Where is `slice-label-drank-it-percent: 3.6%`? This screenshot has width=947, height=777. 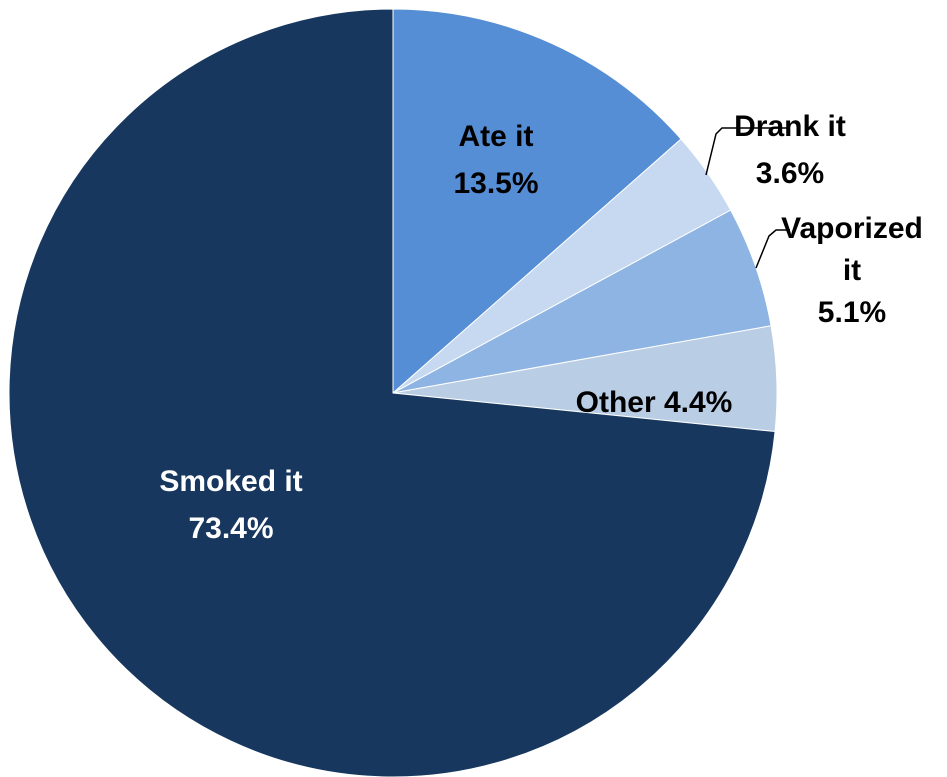 slice-label-drank-it-percent: 3.6% is located at coordinates (790, 173).